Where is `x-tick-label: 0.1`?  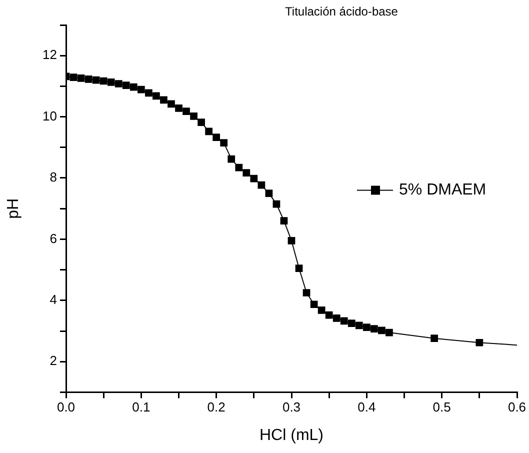 x-tick-label: 0.1 is located at coordinates (141, 407).